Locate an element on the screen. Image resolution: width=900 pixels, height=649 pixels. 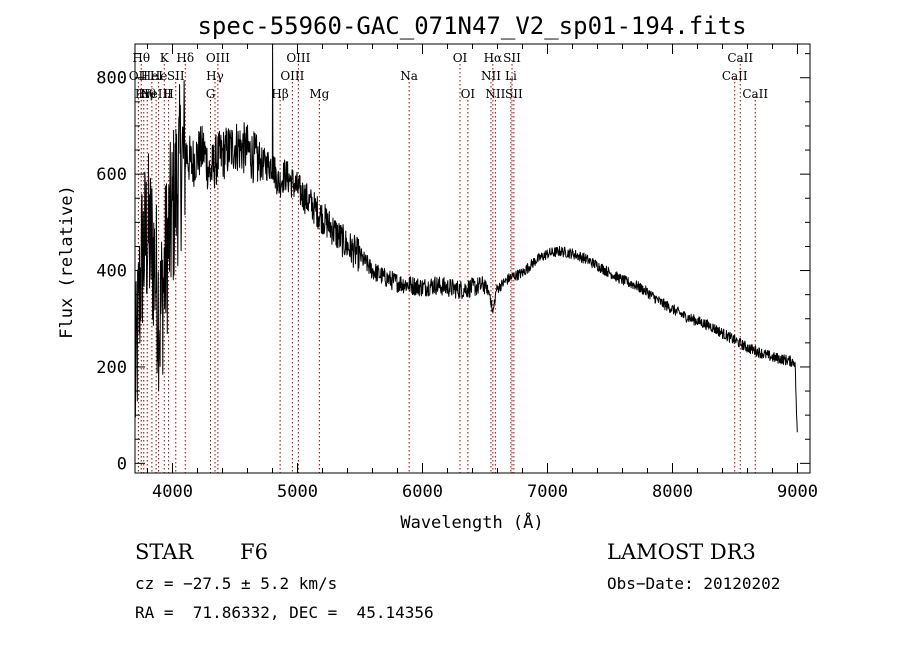
x-tick-label-0: 4000 is located at coordinates (172, 492).